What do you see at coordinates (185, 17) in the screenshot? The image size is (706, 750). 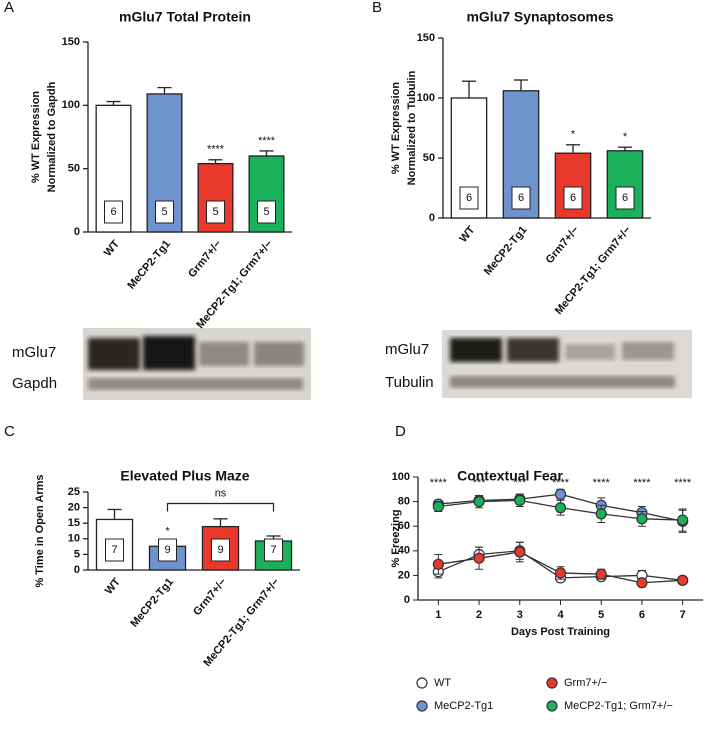 I see `chart-title: mGlu7 Total Protein` at bounding box center [185, 17].